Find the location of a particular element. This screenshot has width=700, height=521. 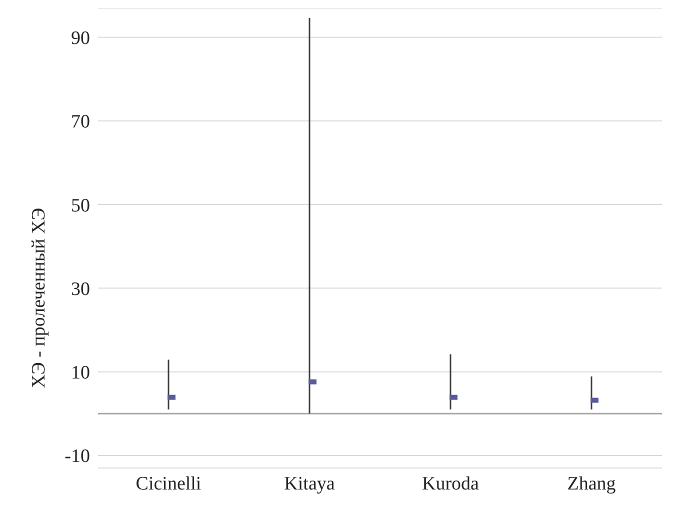

x-tick-label: Kitaya is located at coordinates (310, 483).